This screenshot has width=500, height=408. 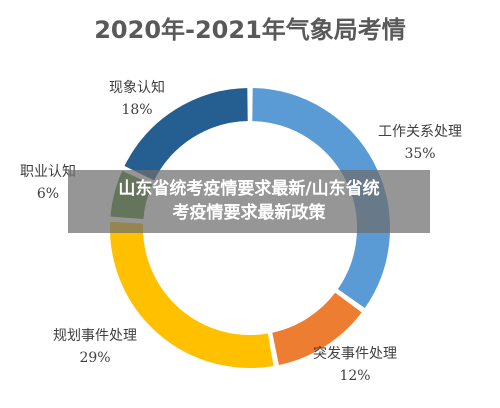 I want to click on slice-category-label: 现象认知, so click(x=137, y=87).